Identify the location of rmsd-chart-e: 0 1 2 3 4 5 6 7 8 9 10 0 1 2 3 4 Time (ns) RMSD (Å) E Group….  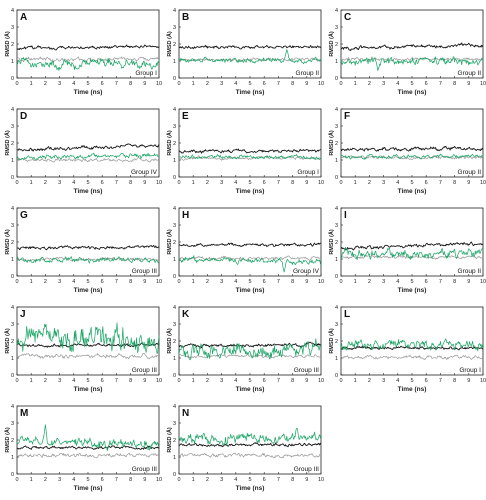
(245, 151).